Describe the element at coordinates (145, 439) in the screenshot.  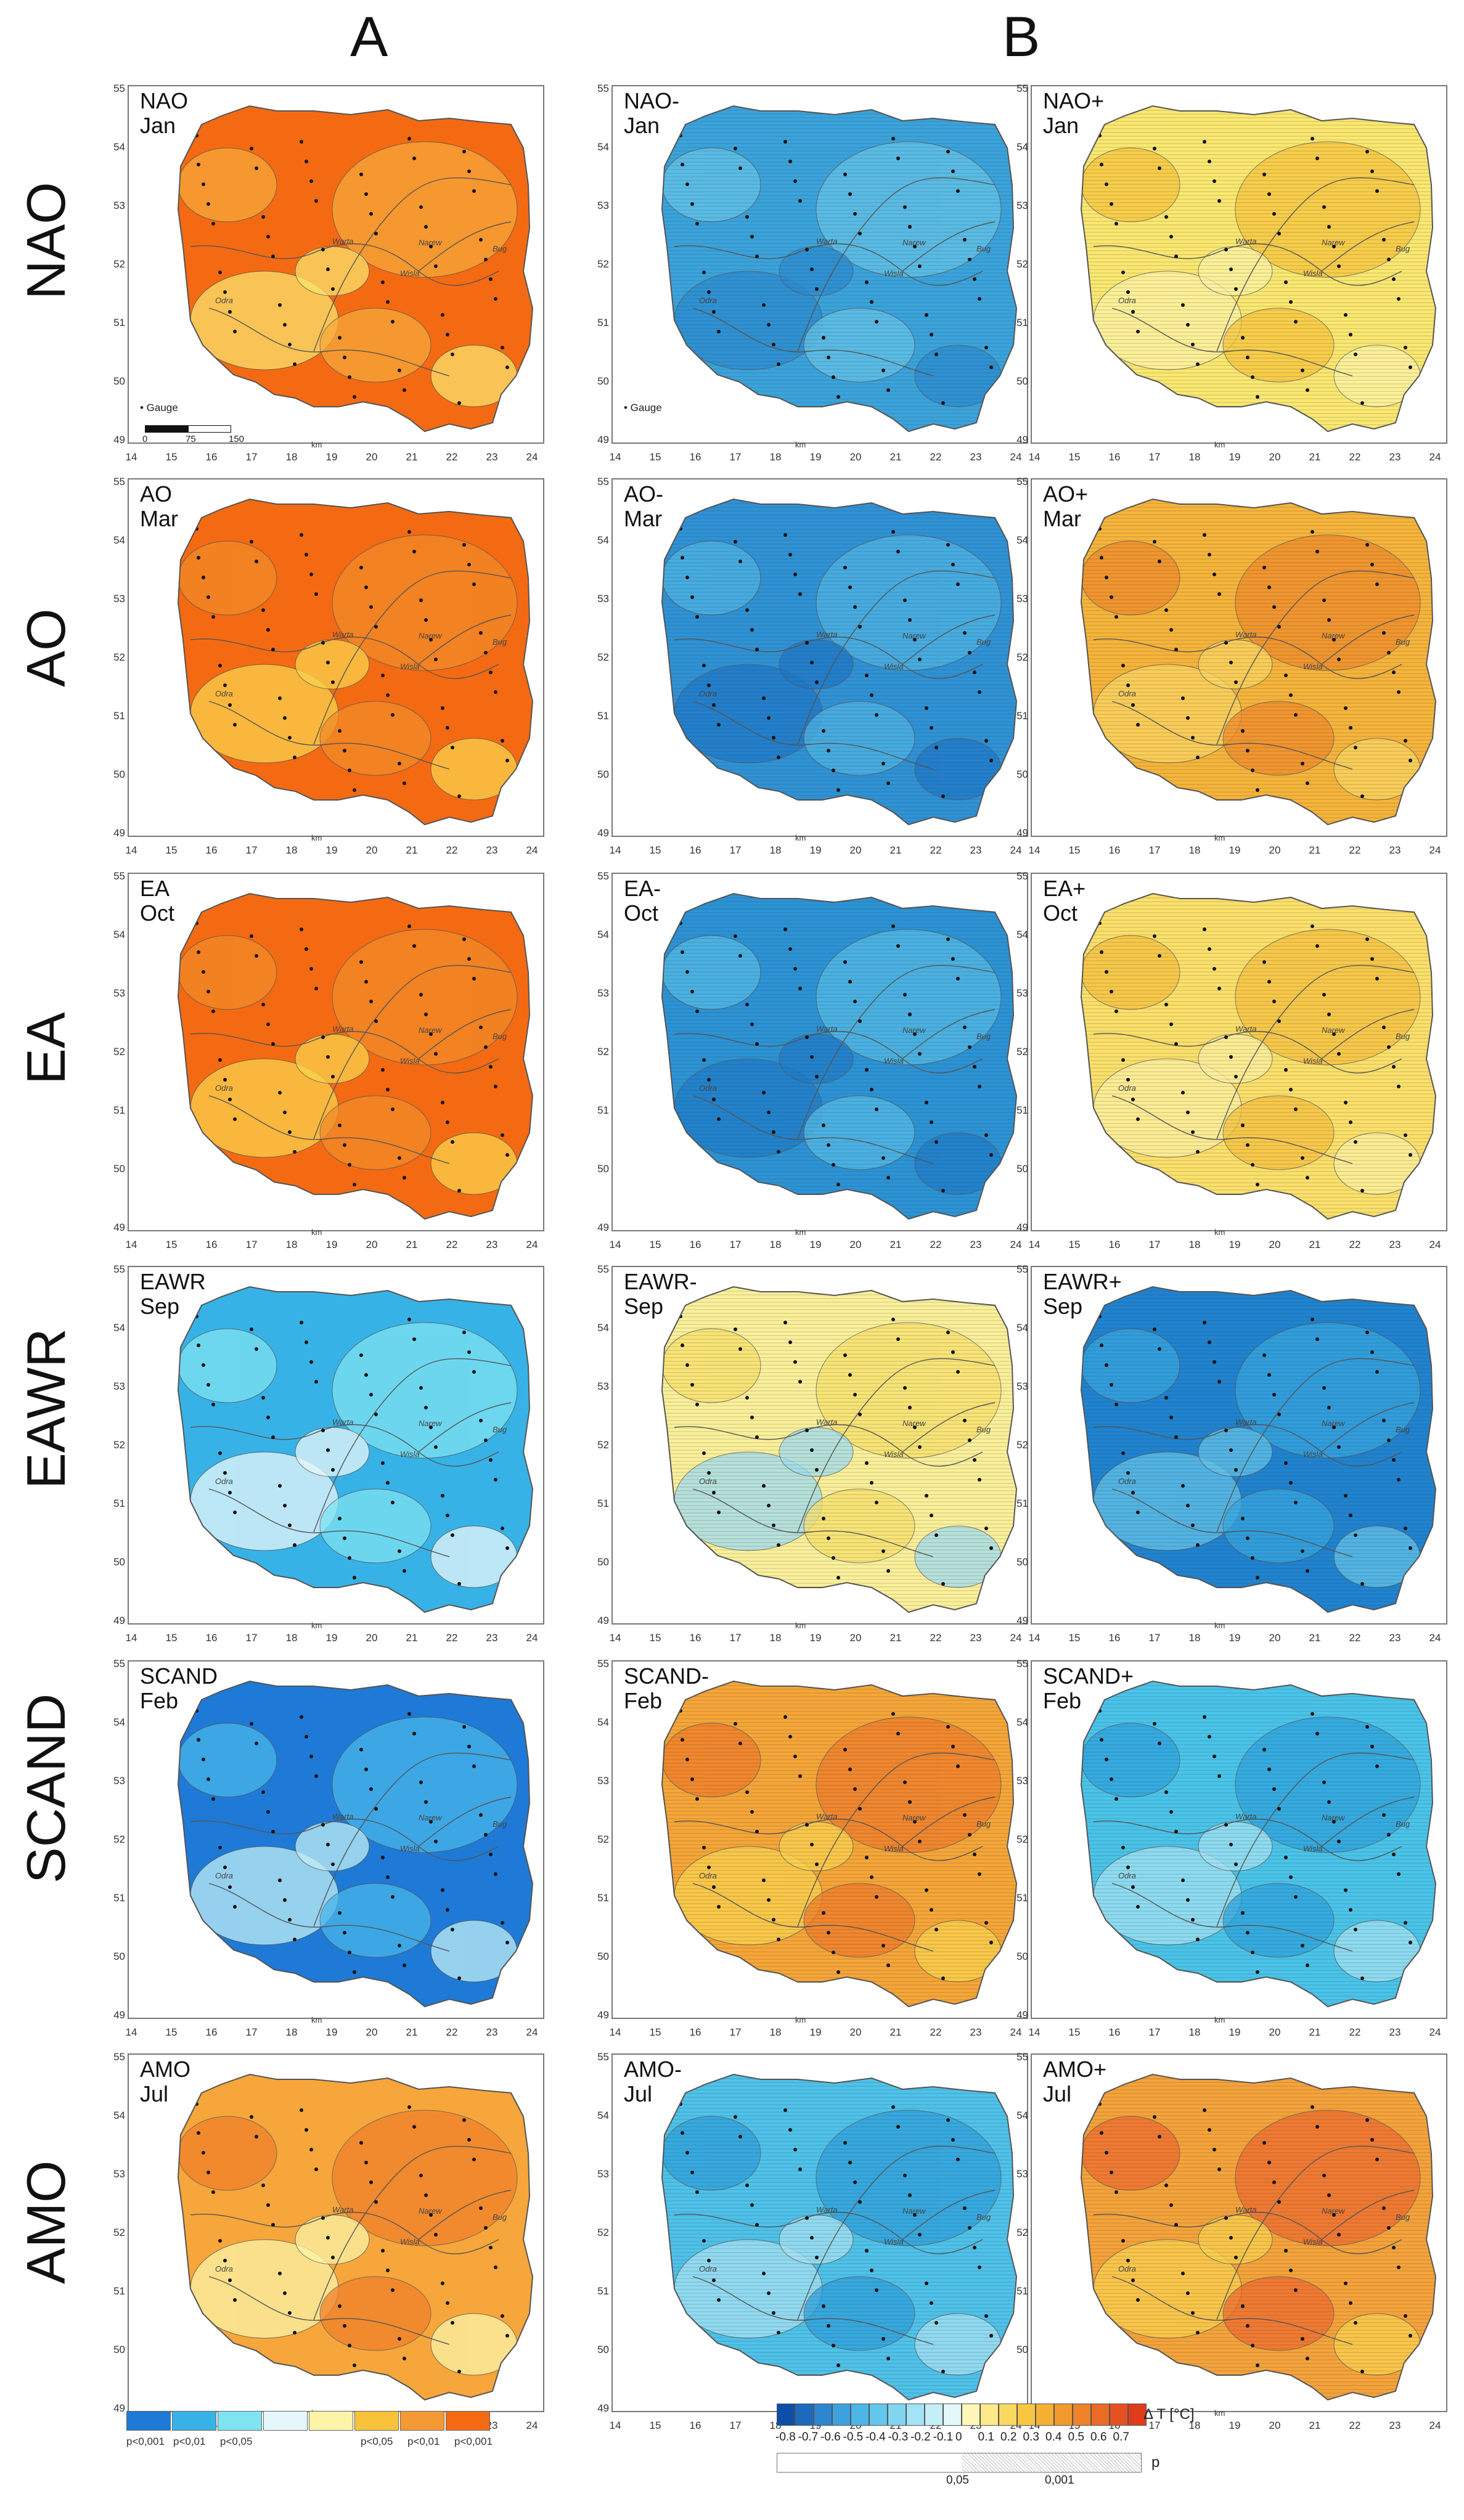
I see `scale-bar-label: 0` at that location.